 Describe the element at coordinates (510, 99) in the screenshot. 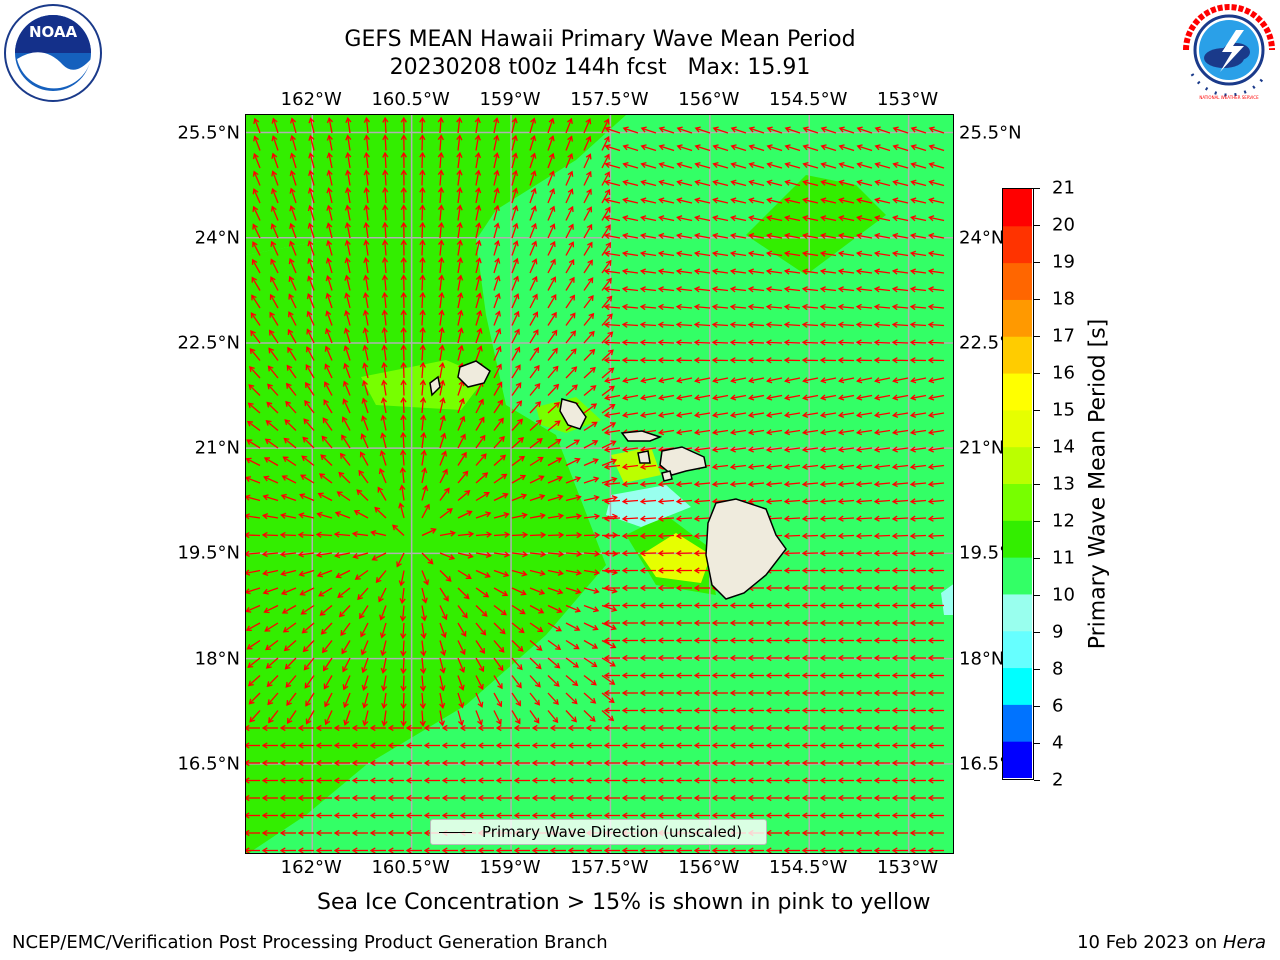

I see `lon-tick-top: 159°W` at that location.